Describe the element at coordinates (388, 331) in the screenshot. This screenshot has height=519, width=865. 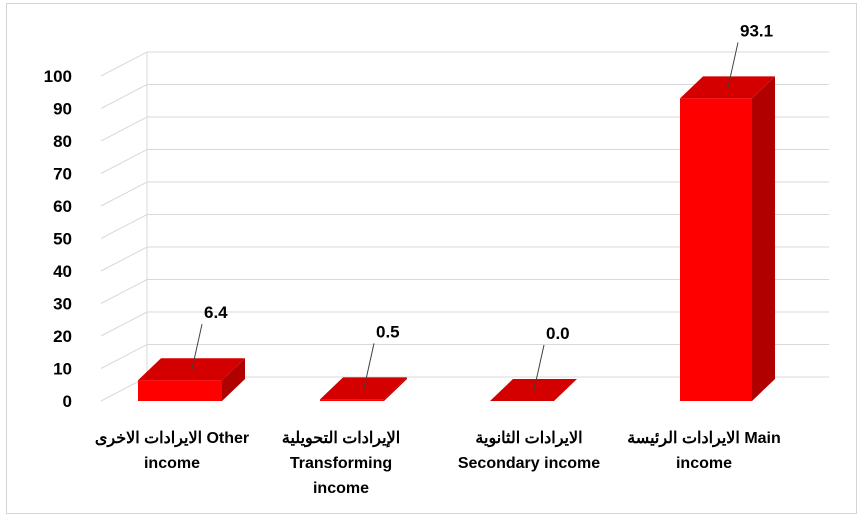
I see `data-label: 0.5` at that location.